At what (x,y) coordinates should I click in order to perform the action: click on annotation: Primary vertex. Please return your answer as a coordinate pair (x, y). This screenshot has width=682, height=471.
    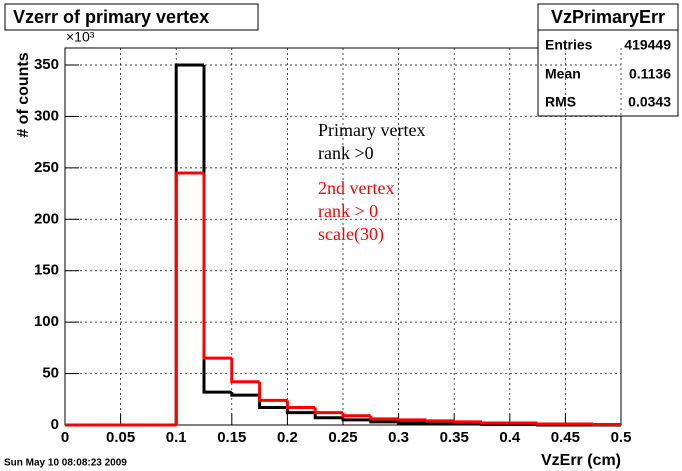
    Looking at the image, I should click on (371, 130).